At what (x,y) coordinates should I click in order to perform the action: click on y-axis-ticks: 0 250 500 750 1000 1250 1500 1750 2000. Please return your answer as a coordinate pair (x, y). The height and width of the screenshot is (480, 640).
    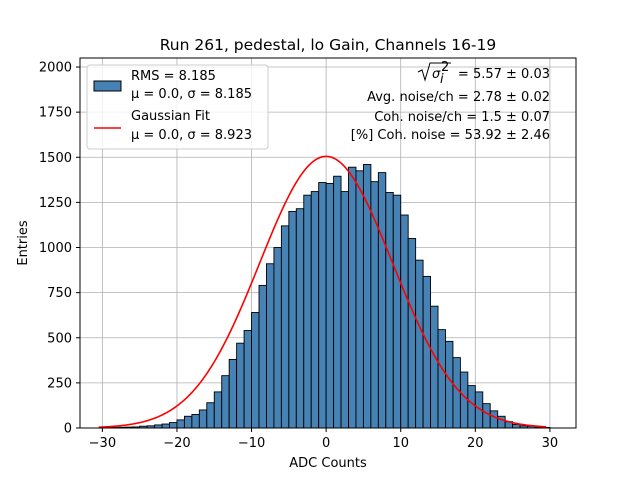
    Looking at the image, I should click on (59, 249).